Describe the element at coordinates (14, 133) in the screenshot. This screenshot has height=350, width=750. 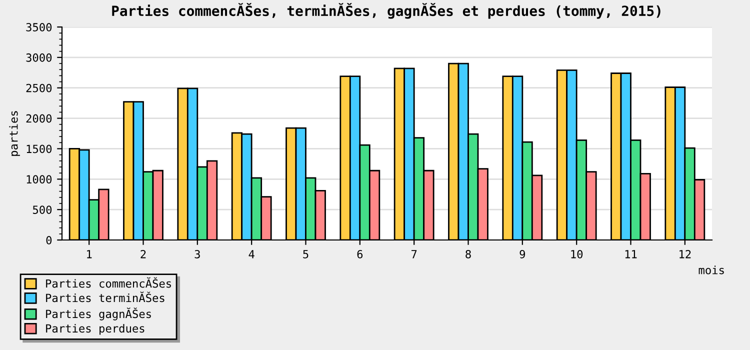
I see `y-axis-title: parties` at that location.